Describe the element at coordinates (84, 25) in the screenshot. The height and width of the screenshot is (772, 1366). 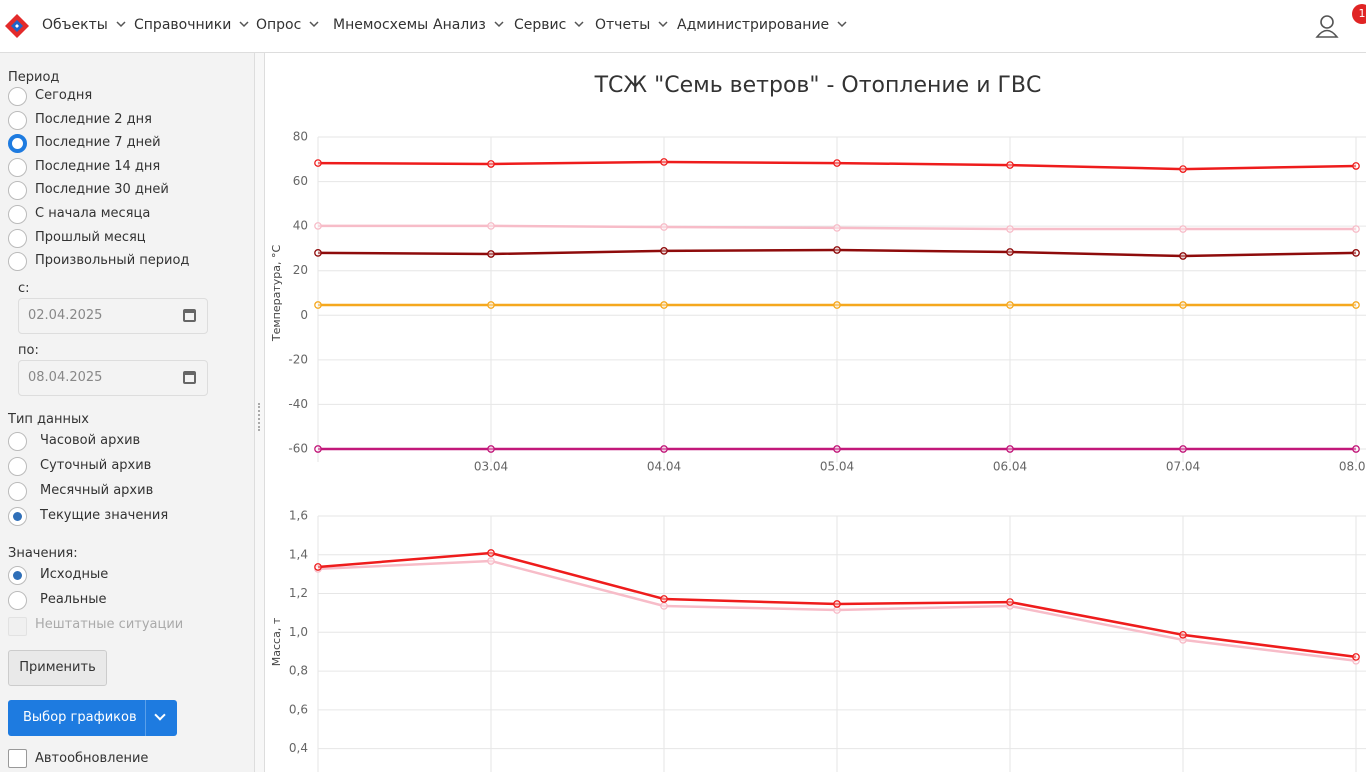
I see `nav-item: Объекты` at that location.